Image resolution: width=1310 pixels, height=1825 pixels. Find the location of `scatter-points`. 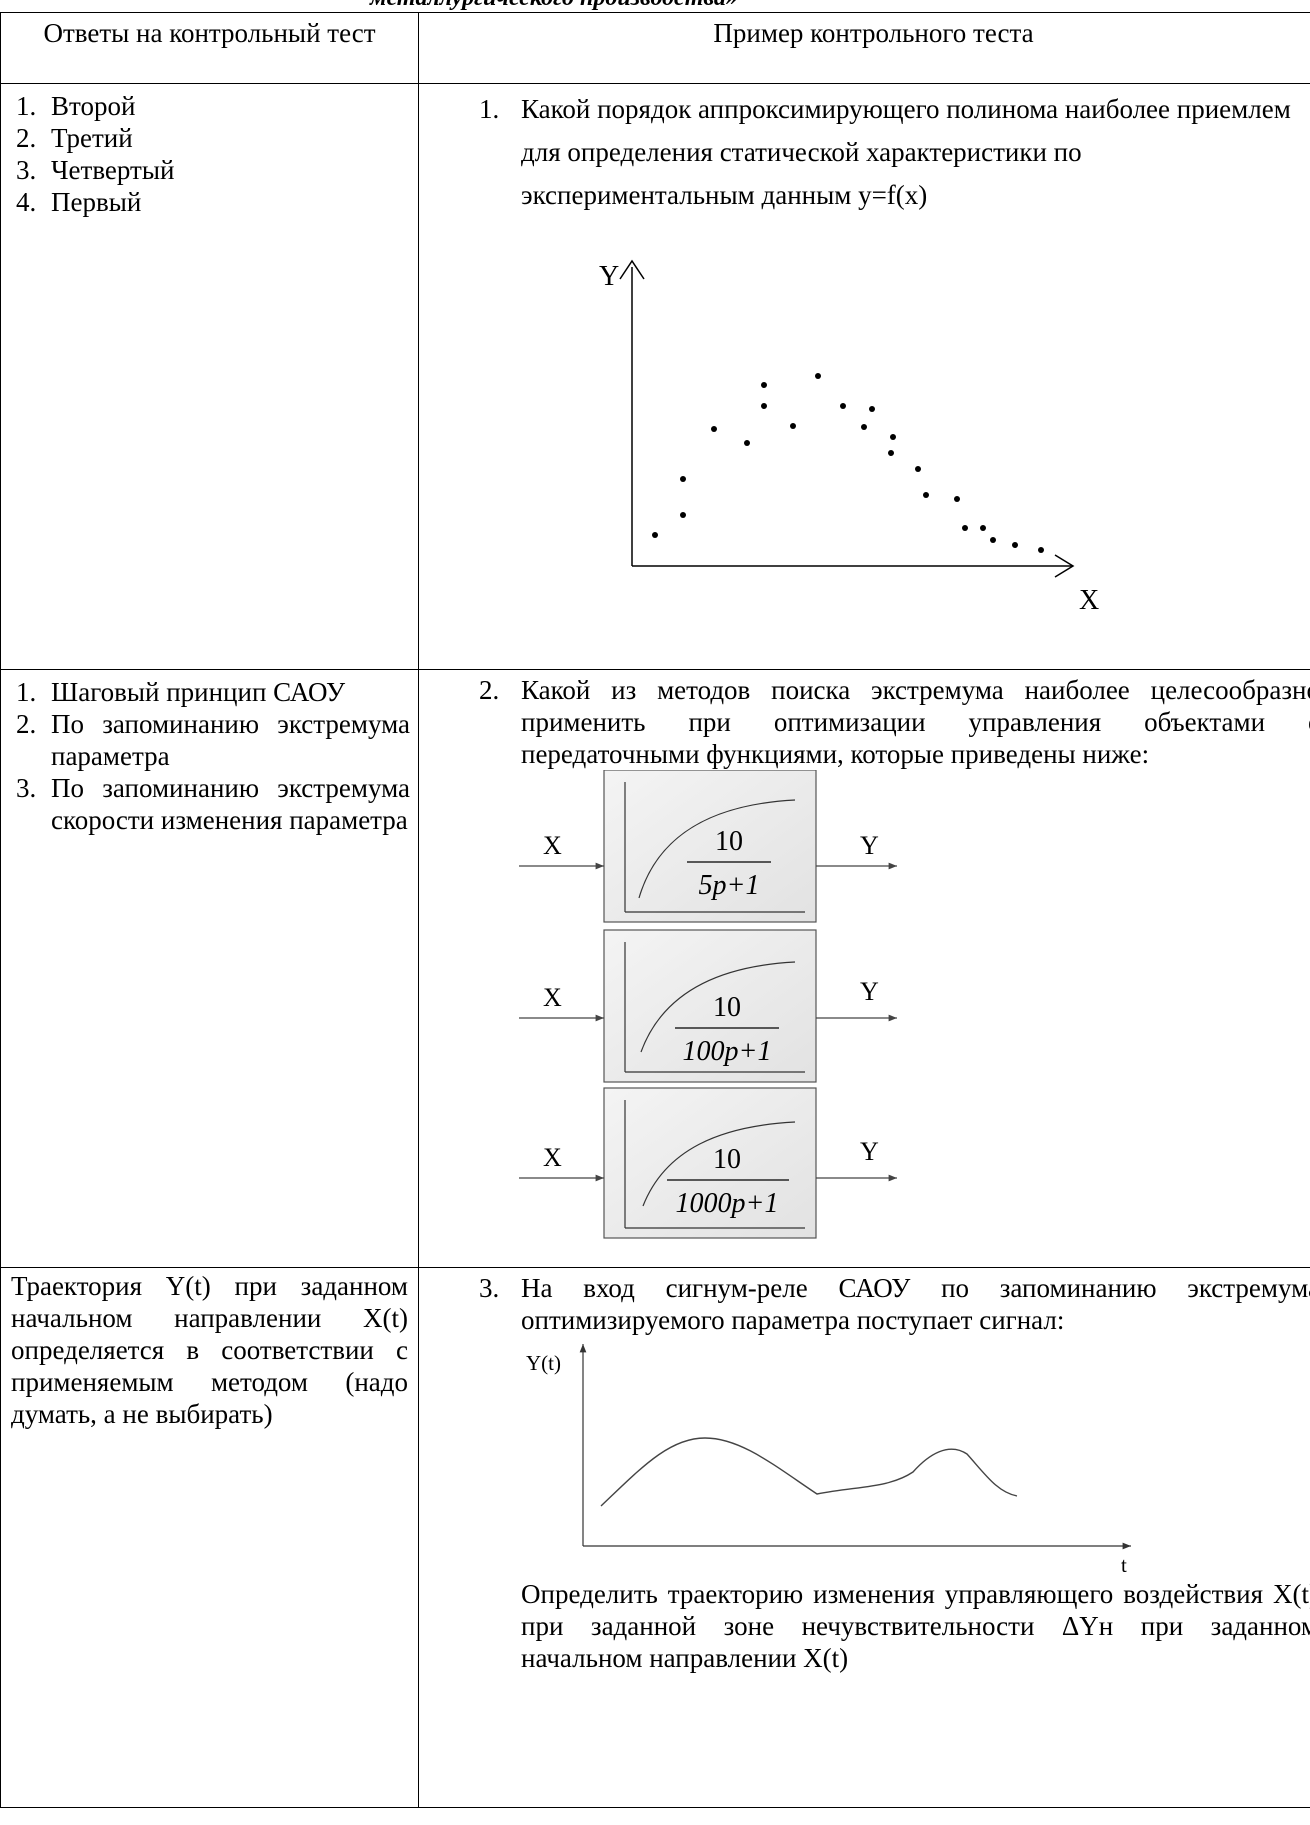

scatter-points is located at coordinates (848, 463).